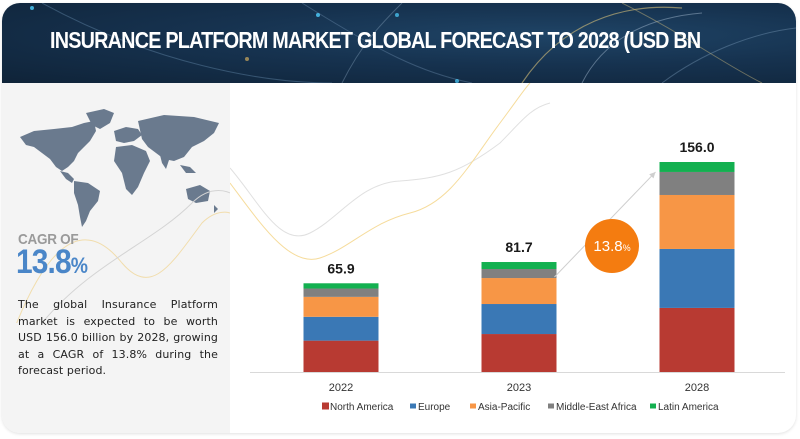 This screenshot has width=800, height=439. Describe the element at coordinates (627, 248) in the screenshot. I see `badge-percent: %` at that location.